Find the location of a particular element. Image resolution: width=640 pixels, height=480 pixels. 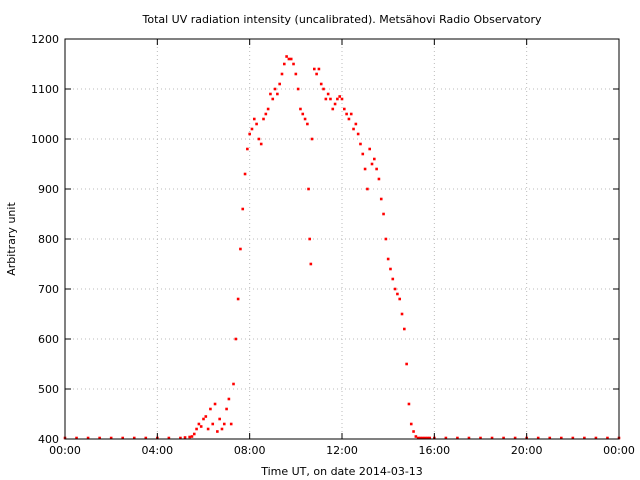

y-tick-label: 1200 is located at coordinates (45, 39).